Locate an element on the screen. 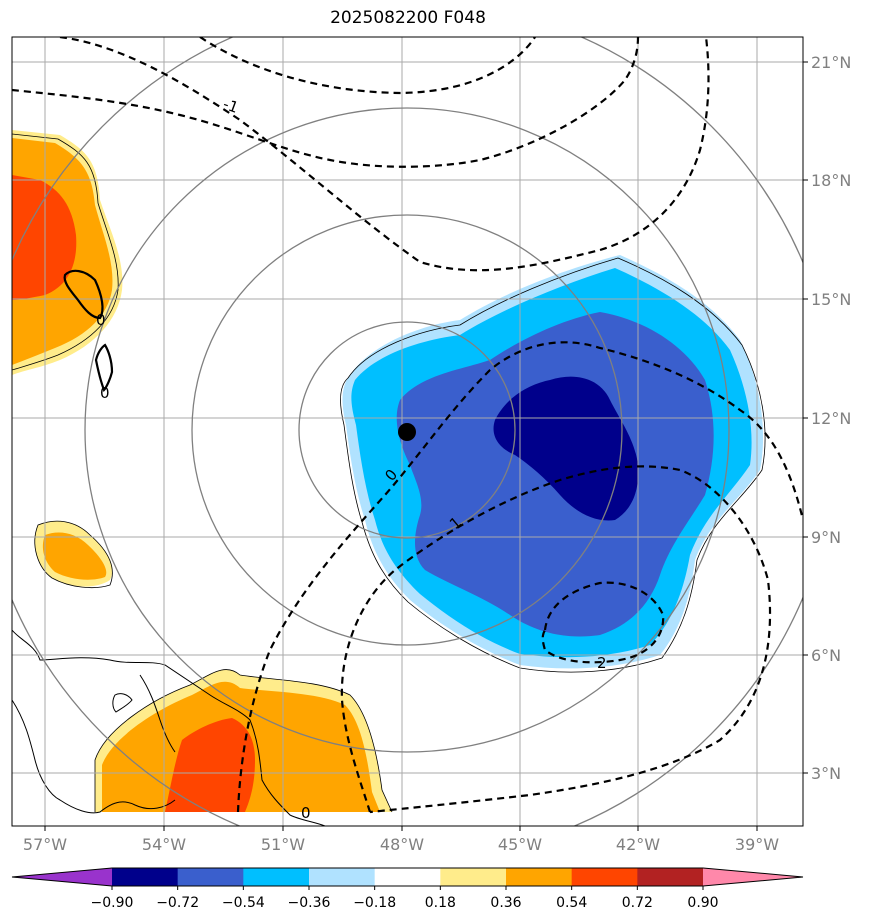  lat-label: 21°N is located at coordinates (831, 62).